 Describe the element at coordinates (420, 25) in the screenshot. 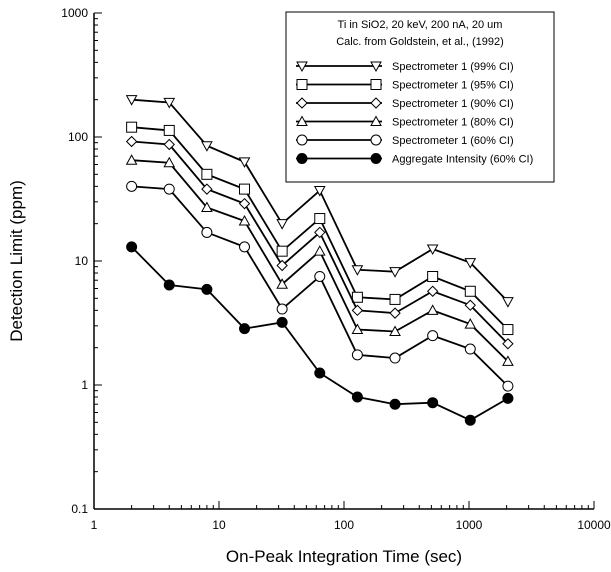

I see `legend-title-line-1: Ti in SiO2, 20 keV, 200 nA, 20 um` at that location.